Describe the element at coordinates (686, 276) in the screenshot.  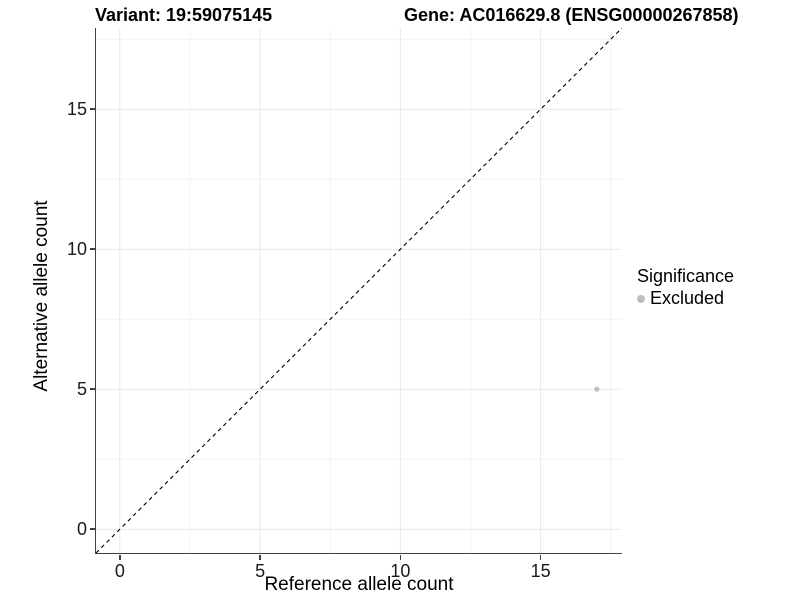
I see `legend-title: Significance` at that location.